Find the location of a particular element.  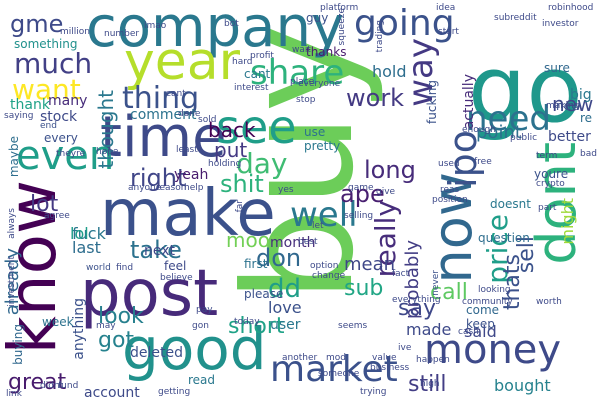

word: theyre is located at coordinates (71, 154).